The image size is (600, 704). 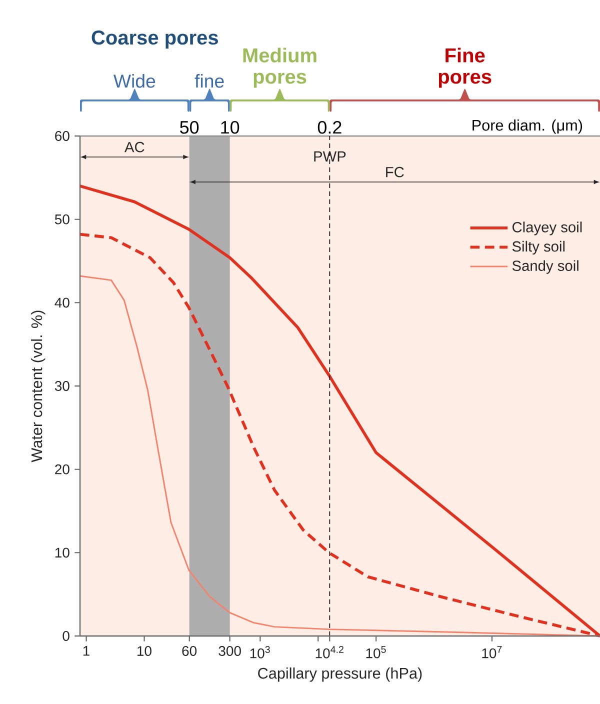 I want to click on y-tick-label: 50, so click(x=62, y=219).